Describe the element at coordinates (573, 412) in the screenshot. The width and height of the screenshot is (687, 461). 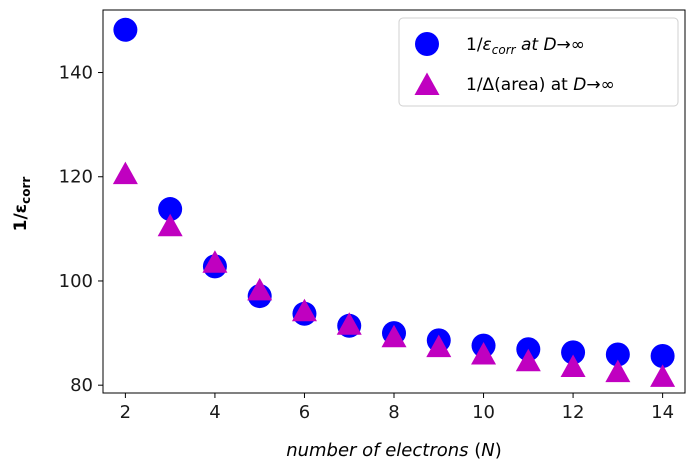
I see `x-tick-label: 12` at that location.